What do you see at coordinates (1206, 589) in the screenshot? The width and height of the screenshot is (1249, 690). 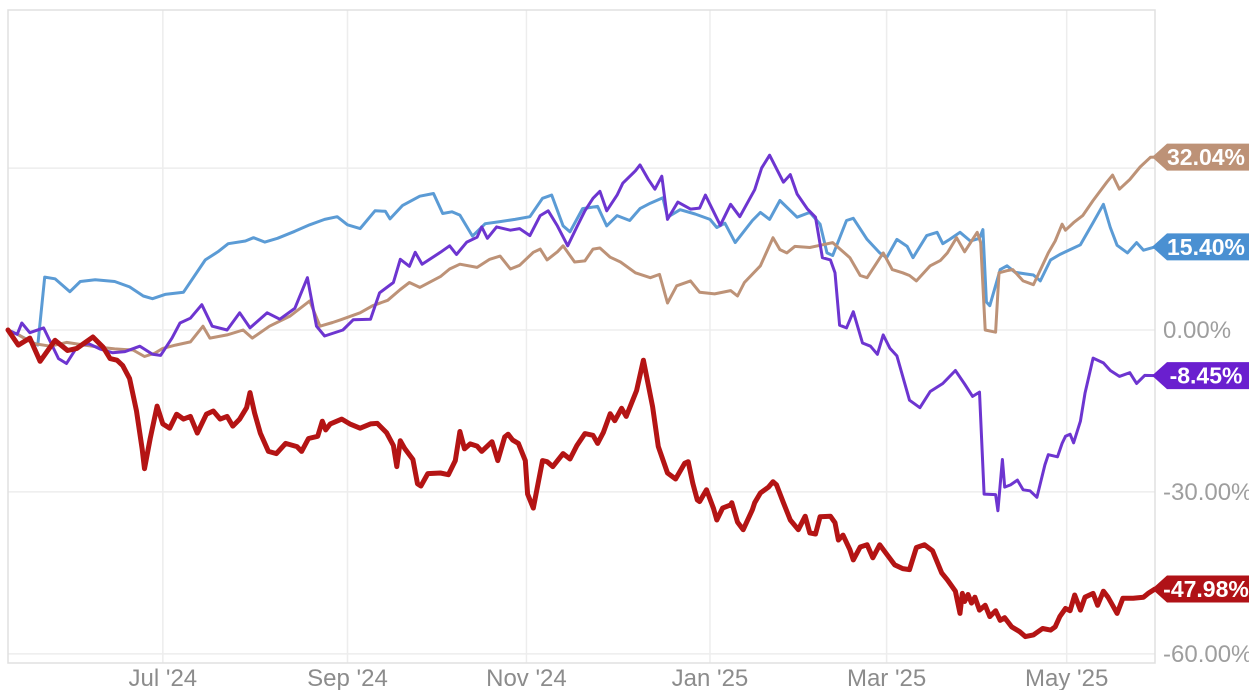 I see `red-end-badge-label: -47.98%` at bounding box center [1206, 589].